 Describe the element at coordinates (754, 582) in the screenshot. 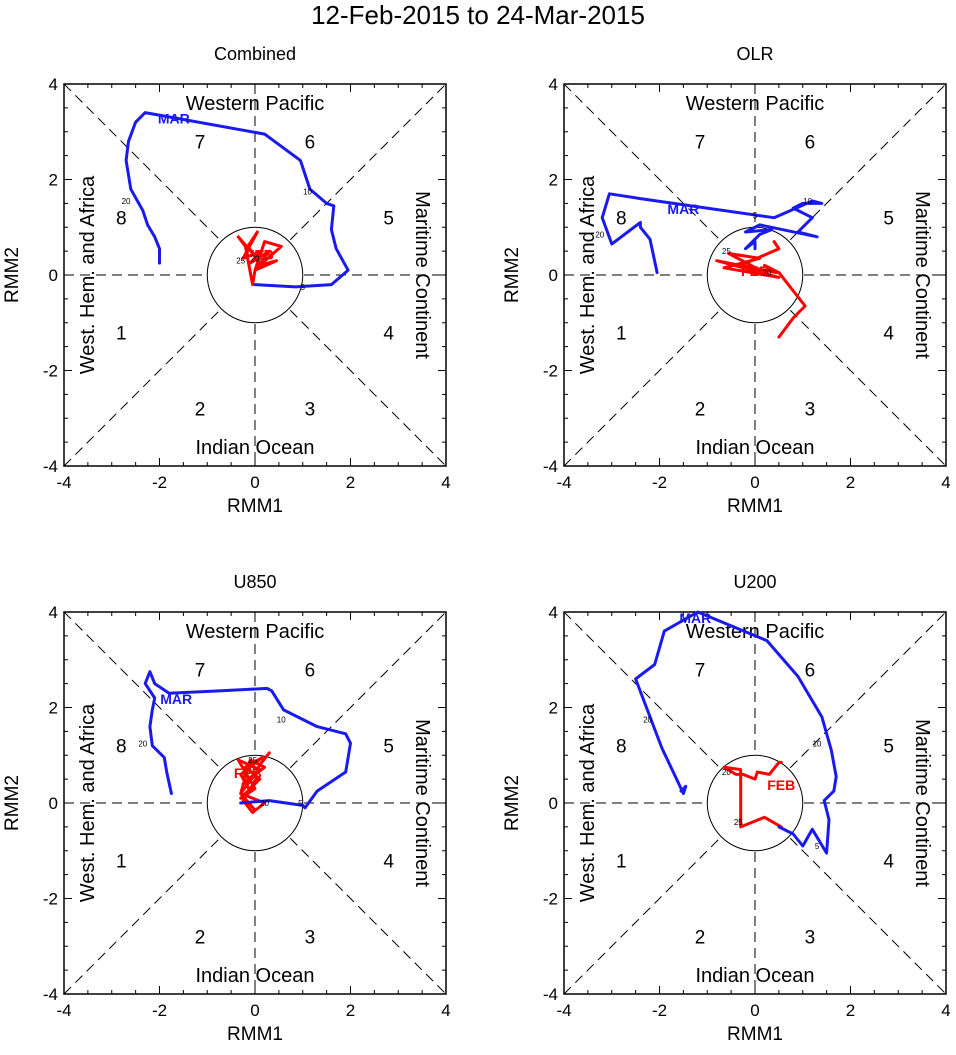

I see `panel-title: U200` at that location.